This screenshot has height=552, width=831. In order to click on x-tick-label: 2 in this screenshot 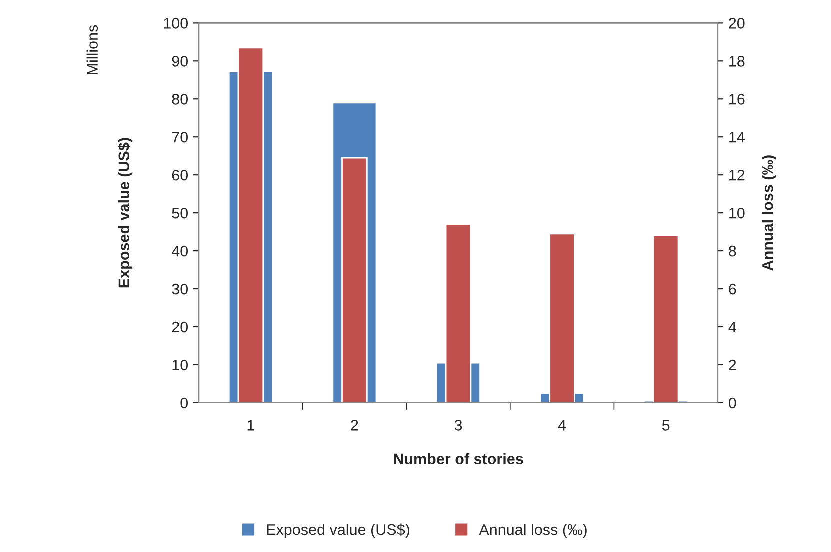, I will do `click(354, 425)`.